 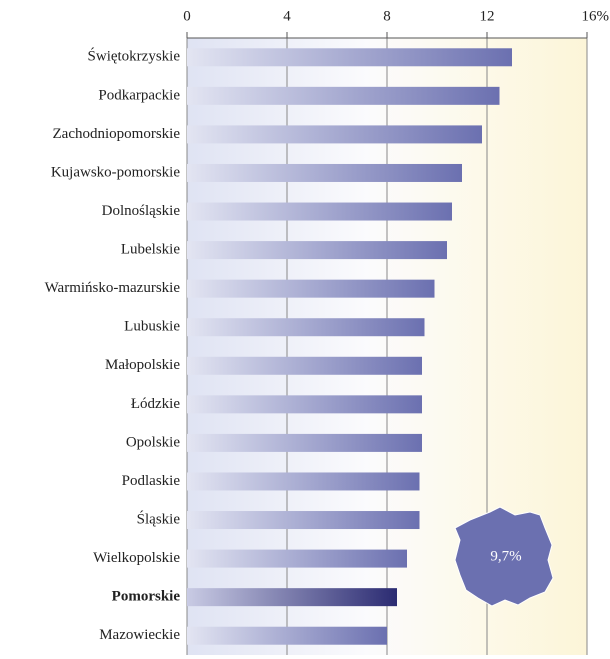 What do you see at coordinates (159, 518) in the screenshot?
I see `y-tick-label: Śląskie` at bounding box center [159, 518].